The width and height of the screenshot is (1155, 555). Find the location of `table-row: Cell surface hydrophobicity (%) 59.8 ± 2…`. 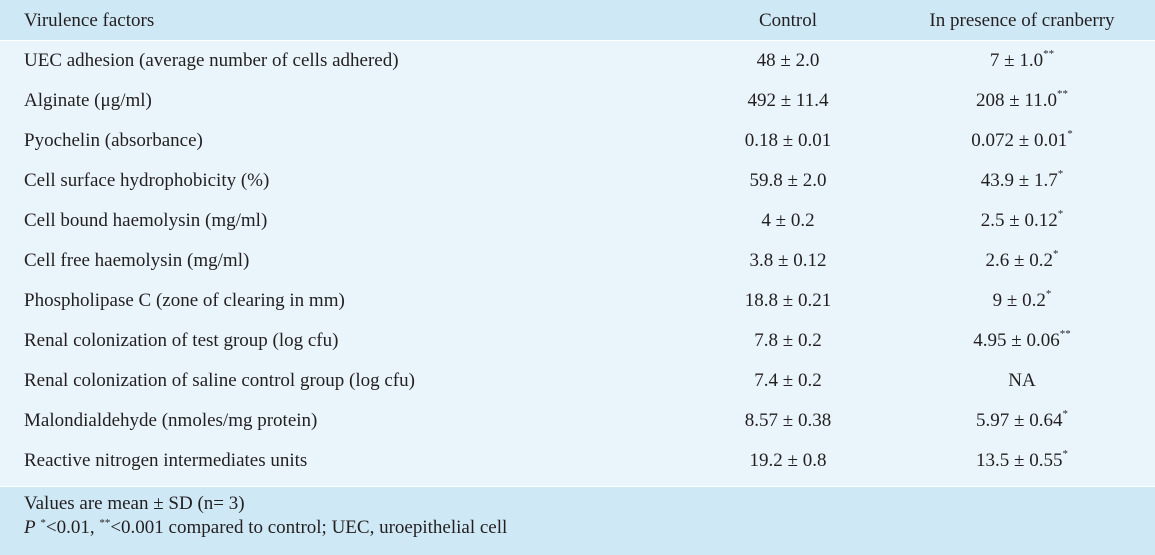

table-row: Cell surface hydrophobicity (%) 59.8 ± 2… is located at coordinates (577, 181).